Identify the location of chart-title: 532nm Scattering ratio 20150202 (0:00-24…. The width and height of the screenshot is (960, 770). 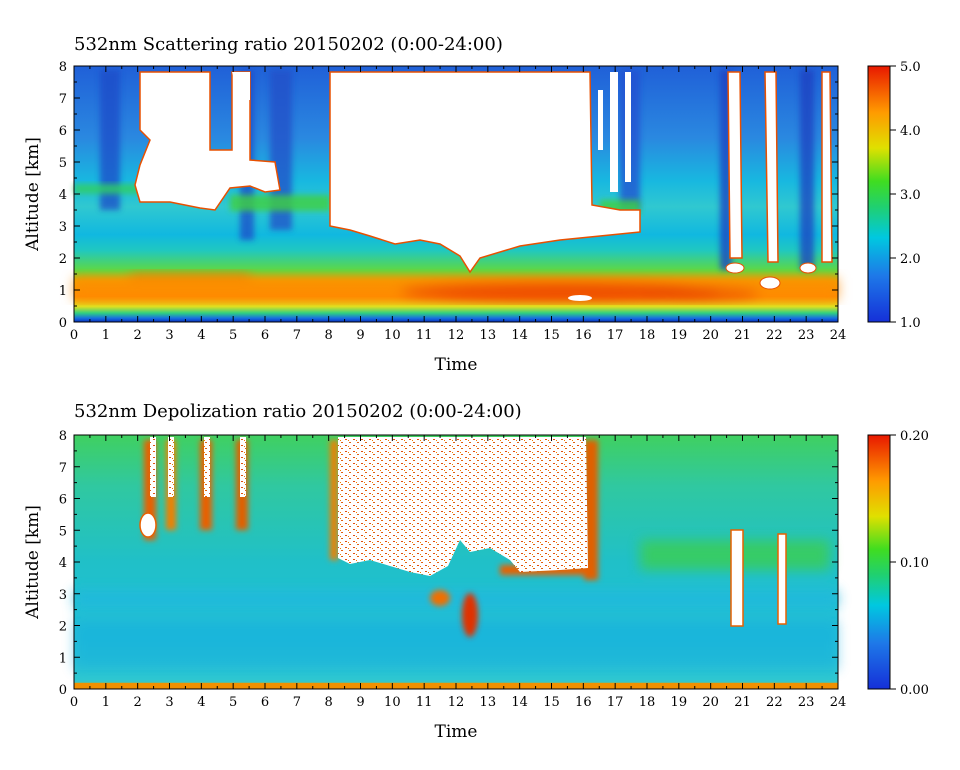
(288, 44).